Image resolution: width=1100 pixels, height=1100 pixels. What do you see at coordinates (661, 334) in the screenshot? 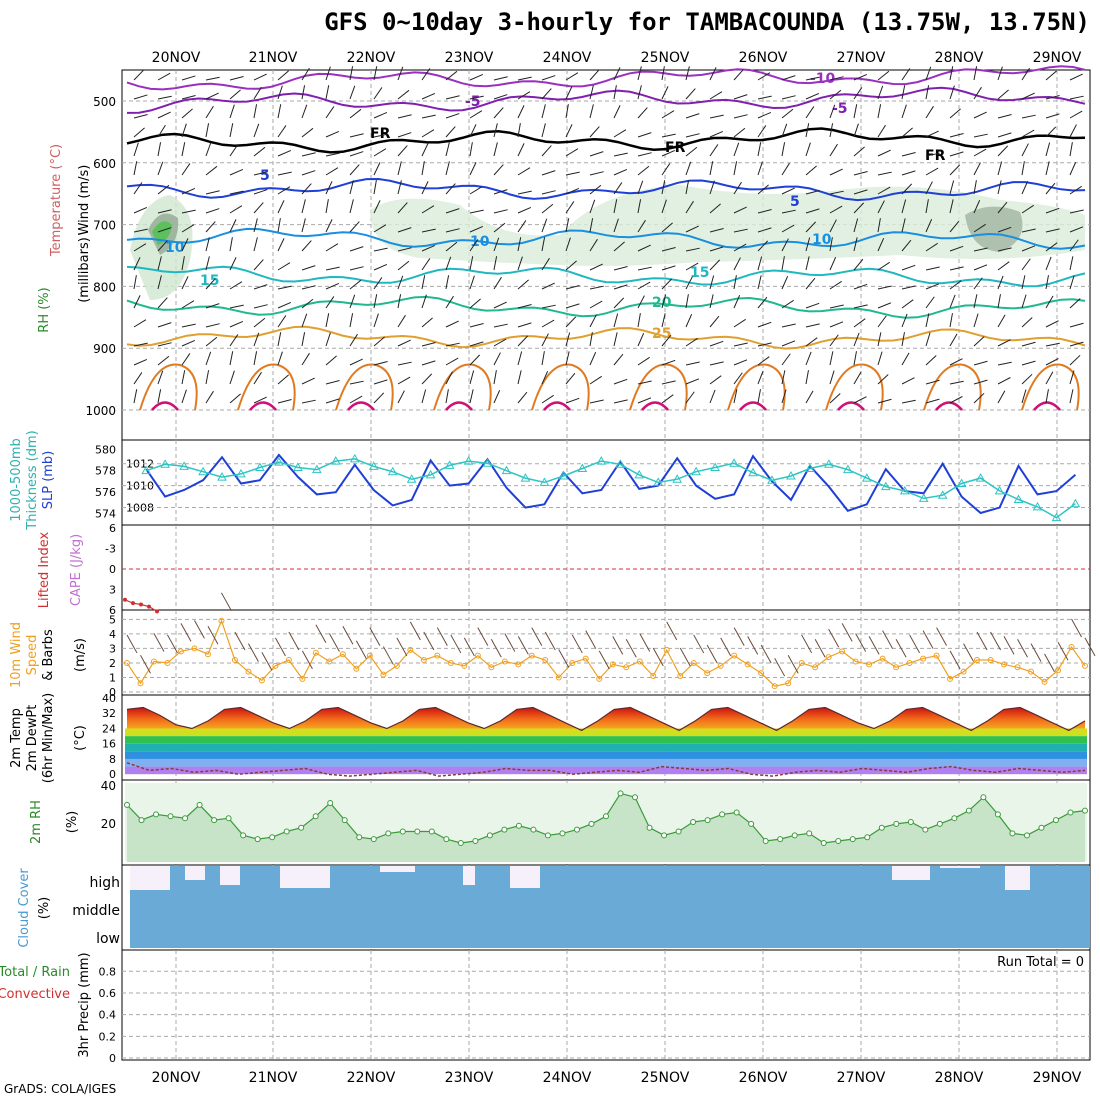
I see `contour-label: 25` at bounding box center [661, 334].